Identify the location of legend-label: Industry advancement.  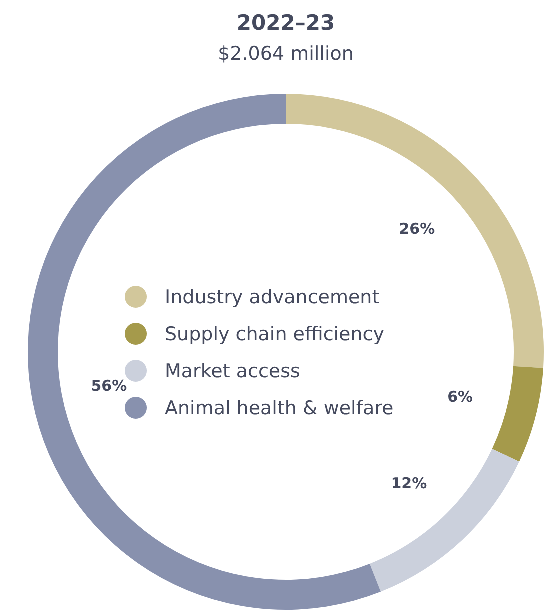
(272, 297).